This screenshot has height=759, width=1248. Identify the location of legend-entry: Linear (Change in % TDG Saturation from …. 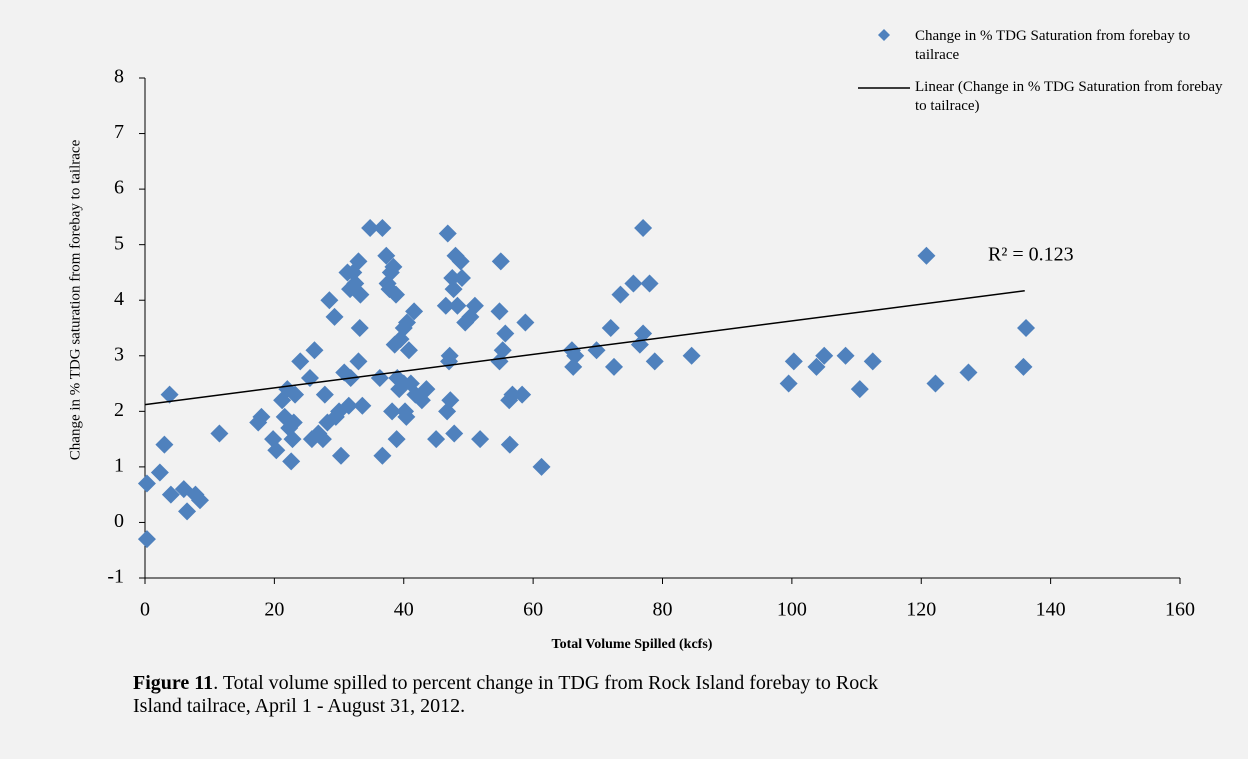
(1069, 96).